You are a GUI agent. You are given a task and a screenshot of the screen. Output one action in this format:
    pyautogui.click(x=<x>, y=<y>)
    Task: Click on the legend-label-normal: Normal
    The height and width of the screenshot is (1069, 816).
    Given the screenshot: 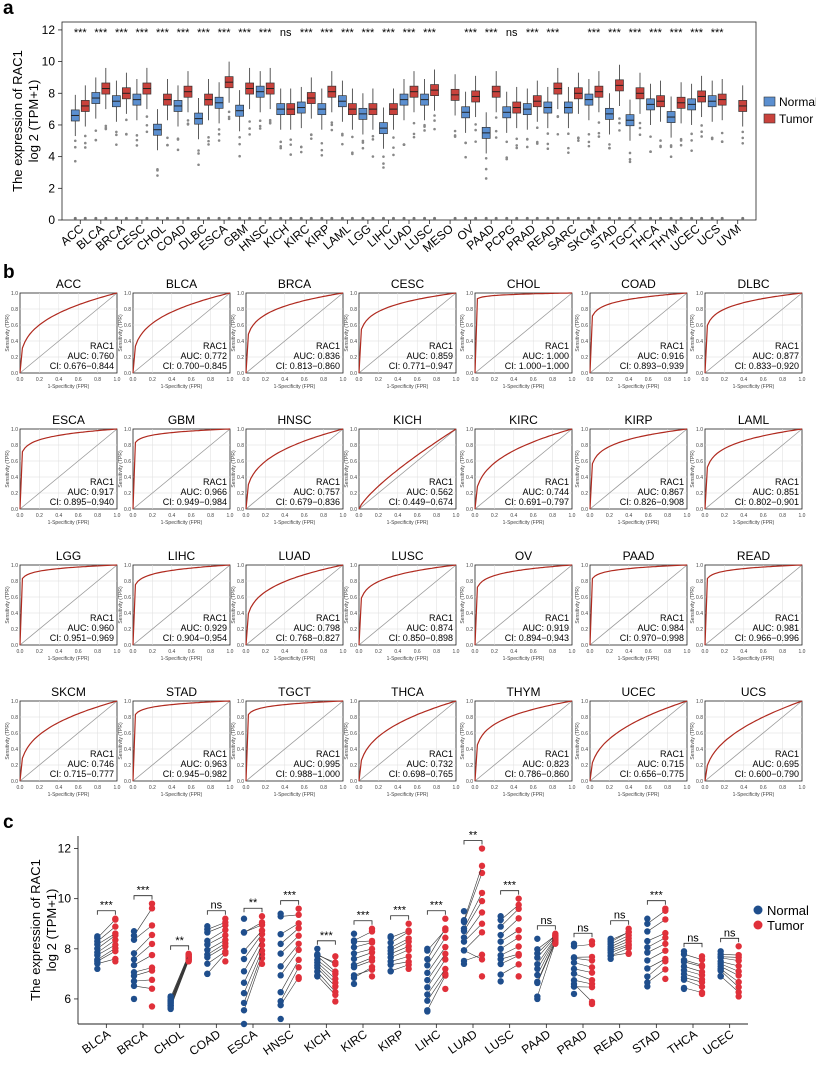 What is the action you would take?
    pyautogui.click(x=788, y=910)
    